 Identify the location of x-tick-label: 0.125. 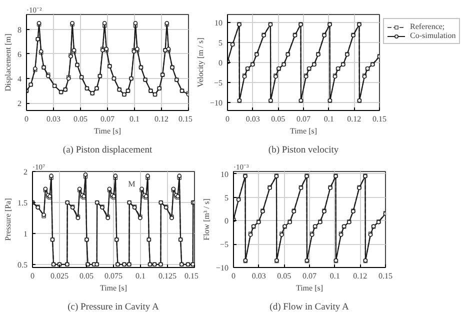
(167, 276).